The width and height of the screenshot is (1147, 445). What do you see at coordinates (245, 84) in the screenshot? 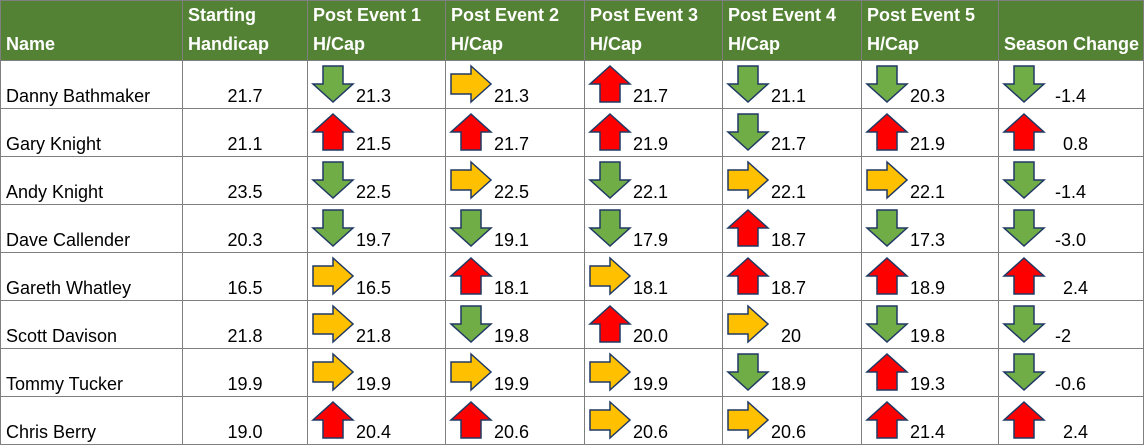
I see `starting-handicap: 21.7` at bounding box center [245, 84].